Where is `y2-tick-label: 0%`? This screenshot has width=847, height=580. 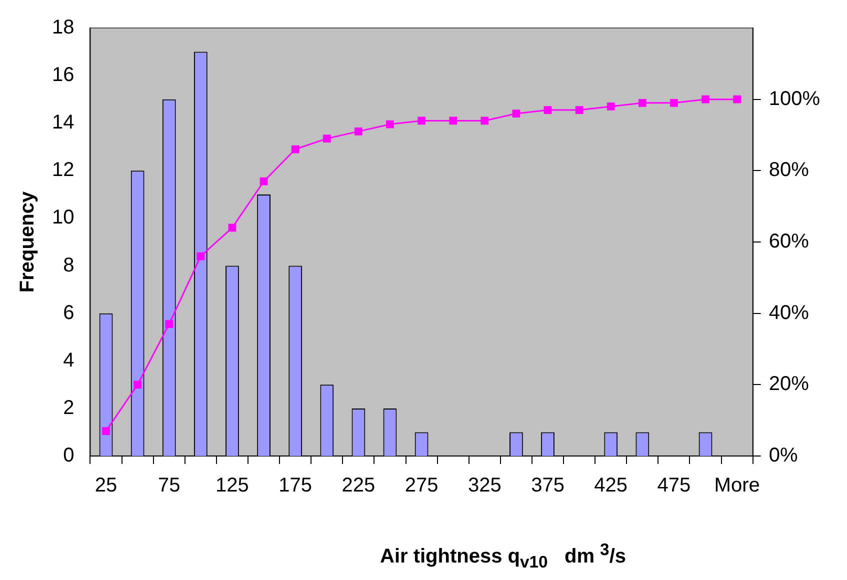 y2-tick-label: 0% is located at coordinates (783, 455).